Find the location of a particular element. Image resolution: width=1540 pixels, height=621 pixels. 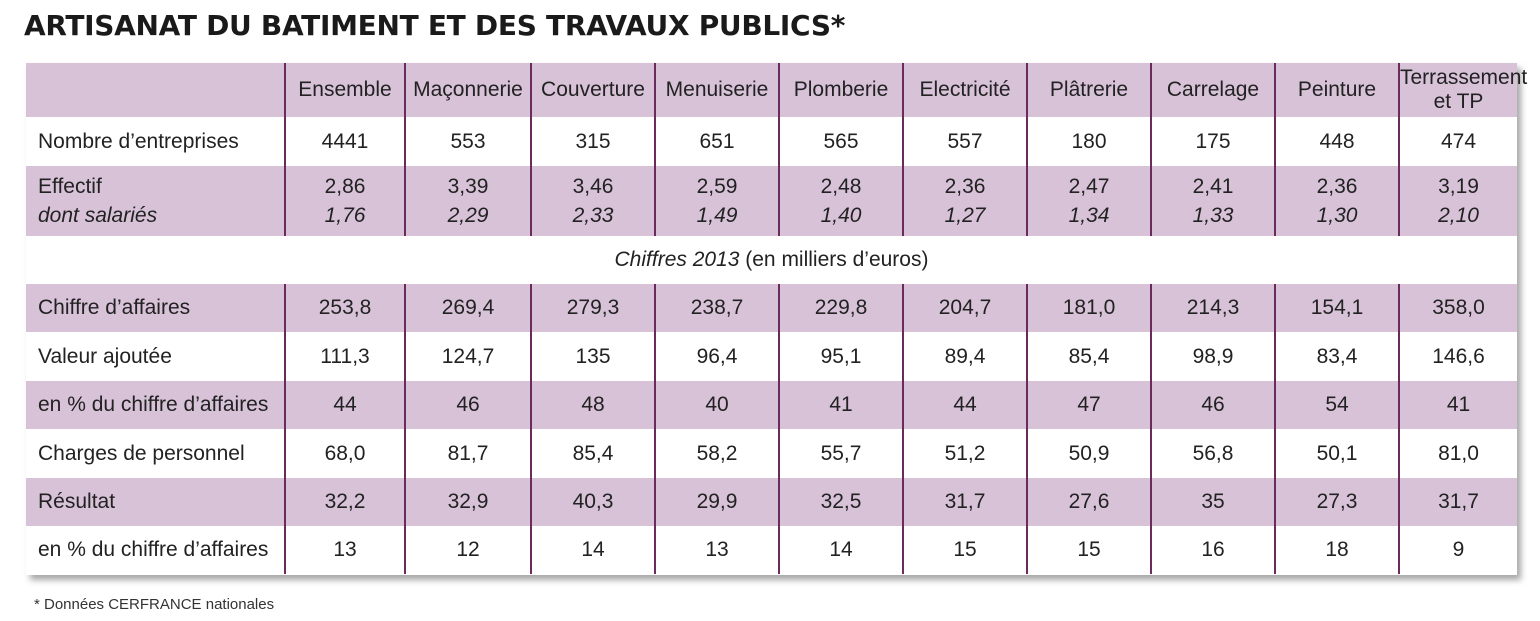

table-cell: 3,19 2,10 is located at coordinates (1457, 201).